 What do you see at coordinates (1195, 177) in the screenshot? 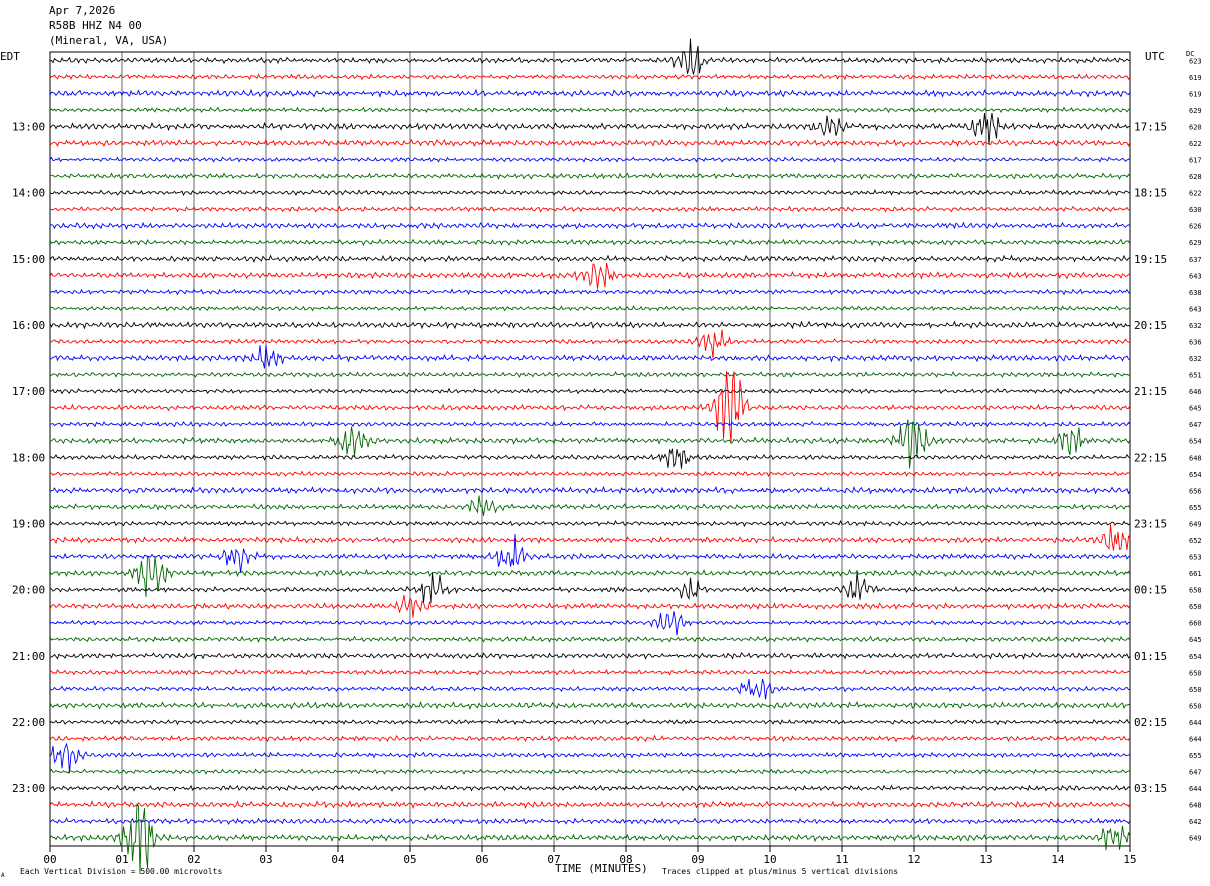
I see `dc-offset-label: 628` at bounding box center [1195, 177].